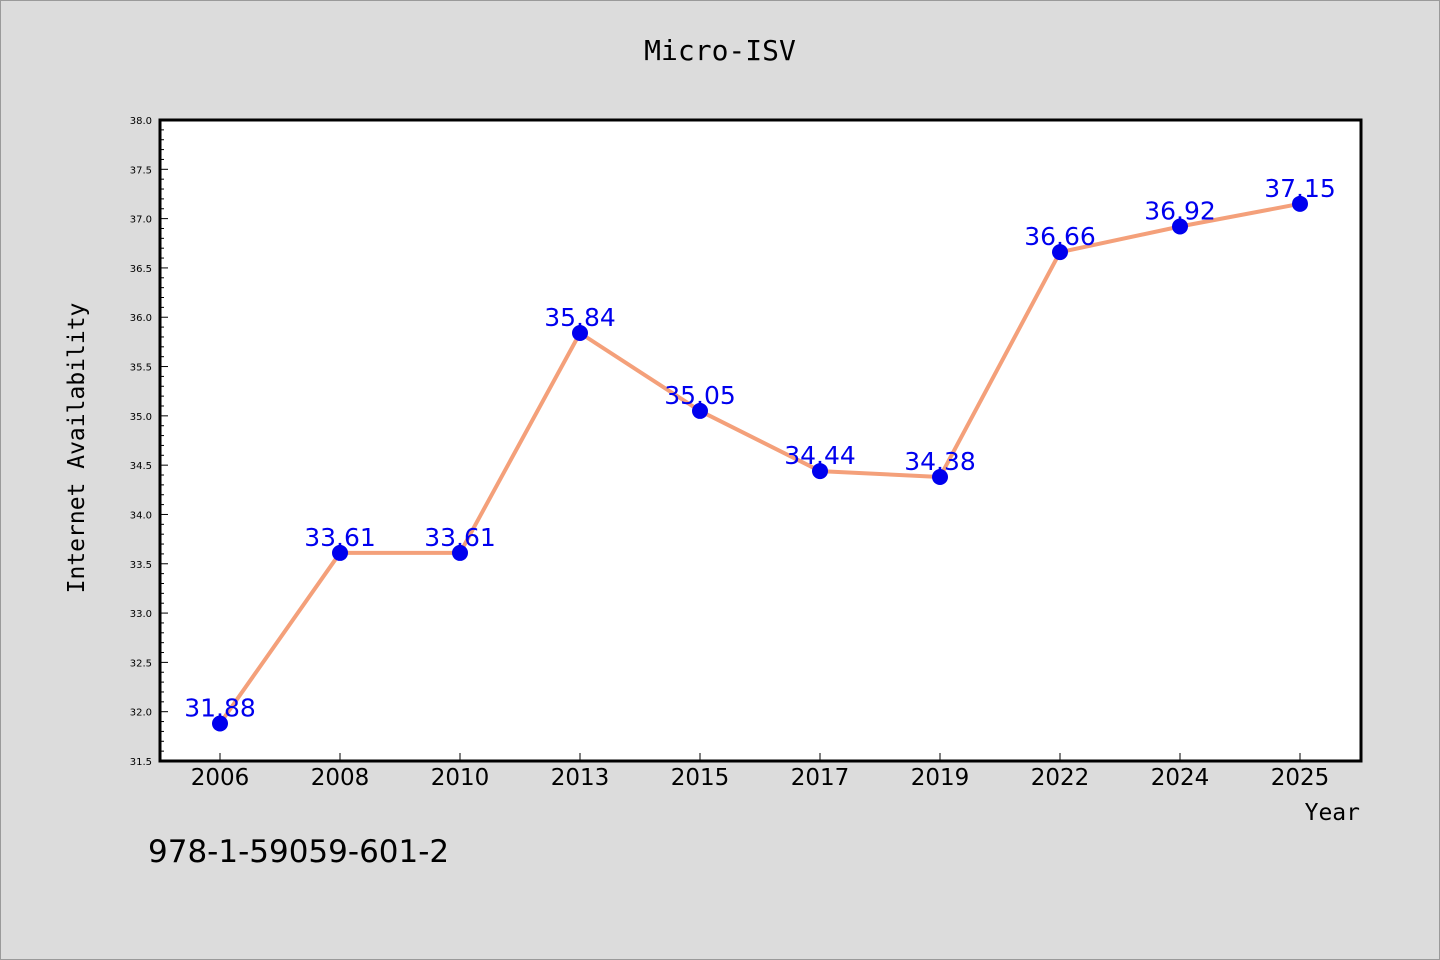 This screenshot has width=1440, height=960. Describe the element at coordinates (220, 778) in the screenshot. I see `x-tick-label: 2006` at that location.